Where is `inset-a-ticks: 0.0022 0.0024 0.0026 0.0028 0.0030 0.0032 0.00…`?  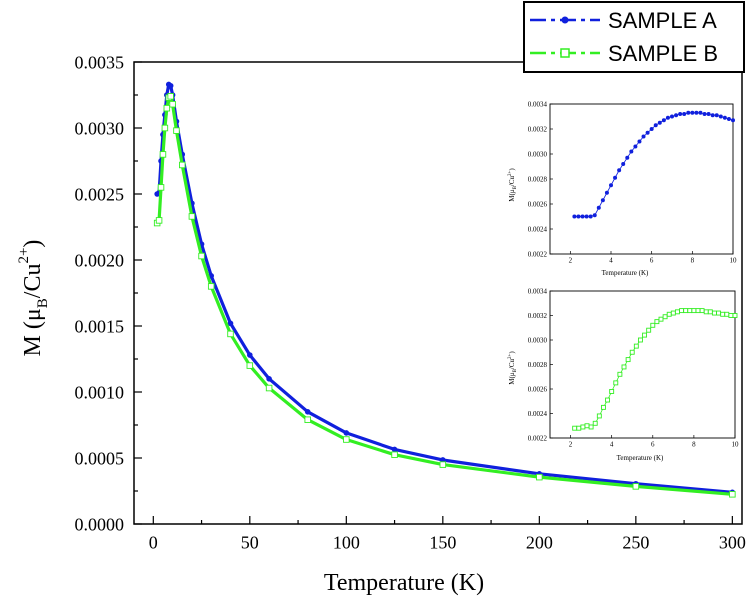
inset-a-ticks: 0.0022 0.0024 0.0026 0.0028 0.0030 0.0032 0.00… is located at coordinates (632, 182).